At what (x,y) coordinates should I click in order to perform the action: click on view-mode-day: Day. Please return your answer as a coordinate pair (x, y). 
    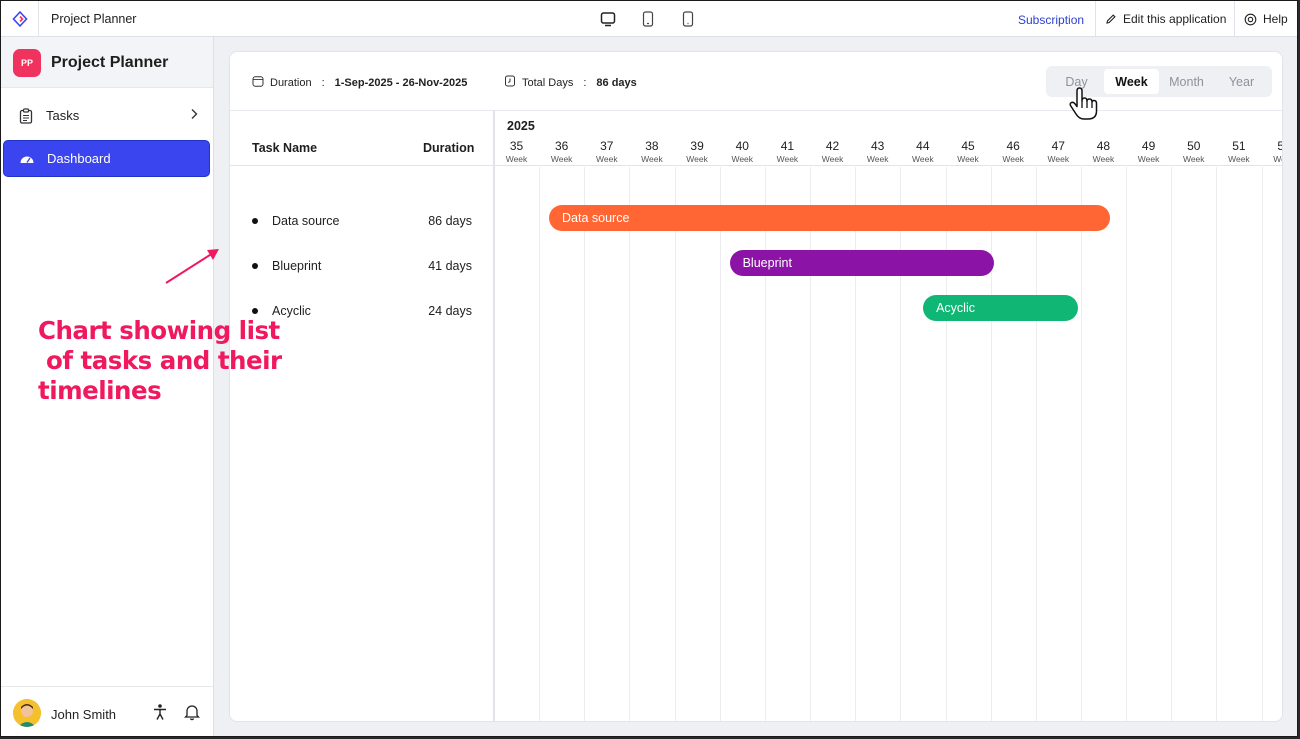
    Looking at the image, I should click on (1076, 81).